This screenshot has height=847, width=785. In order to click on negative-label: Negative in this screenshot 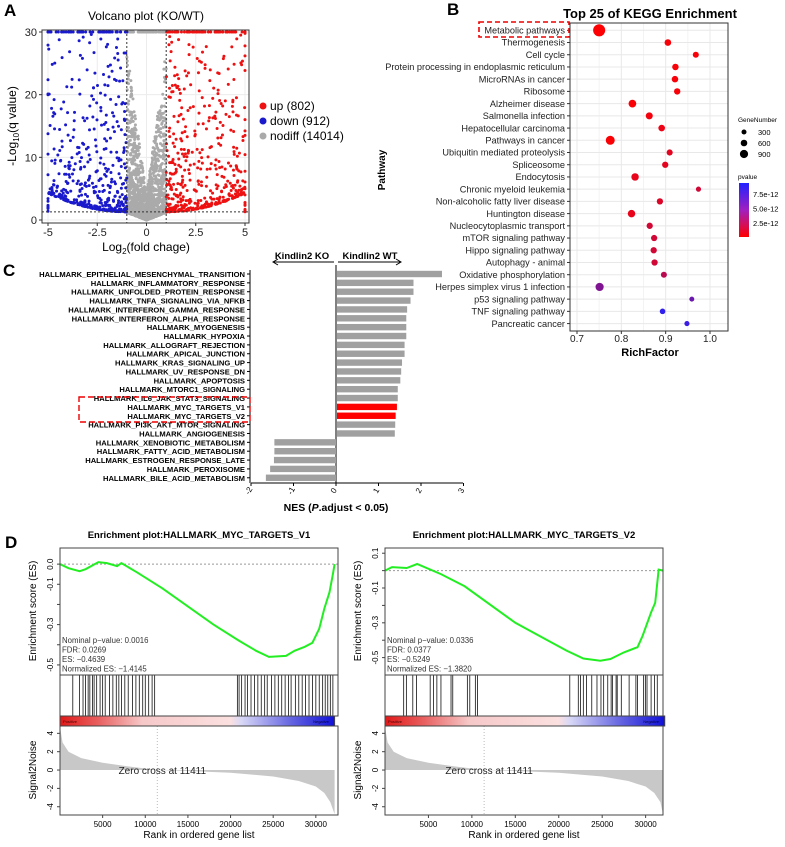, I will do `click(321, 721)`.